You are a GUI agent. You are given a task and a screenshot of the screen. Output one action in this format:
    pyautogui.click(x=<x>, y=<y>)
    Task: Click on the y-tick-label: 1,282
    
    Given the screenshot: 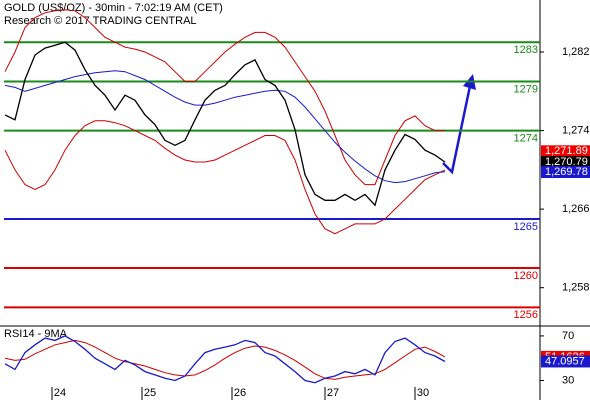 What is the action you would take?
    pyautogui.click(x=576, y=52)
    